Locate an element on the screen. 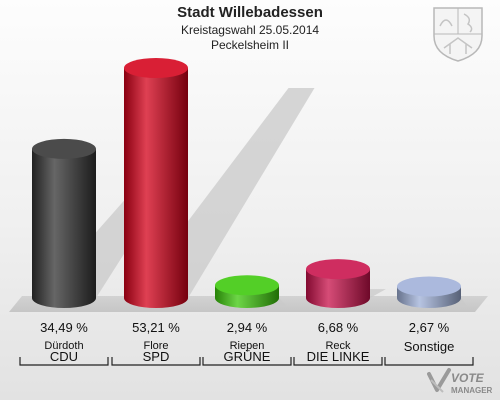 The image size is (500, 400). bar-cdu is located at coordinates (64, 223).